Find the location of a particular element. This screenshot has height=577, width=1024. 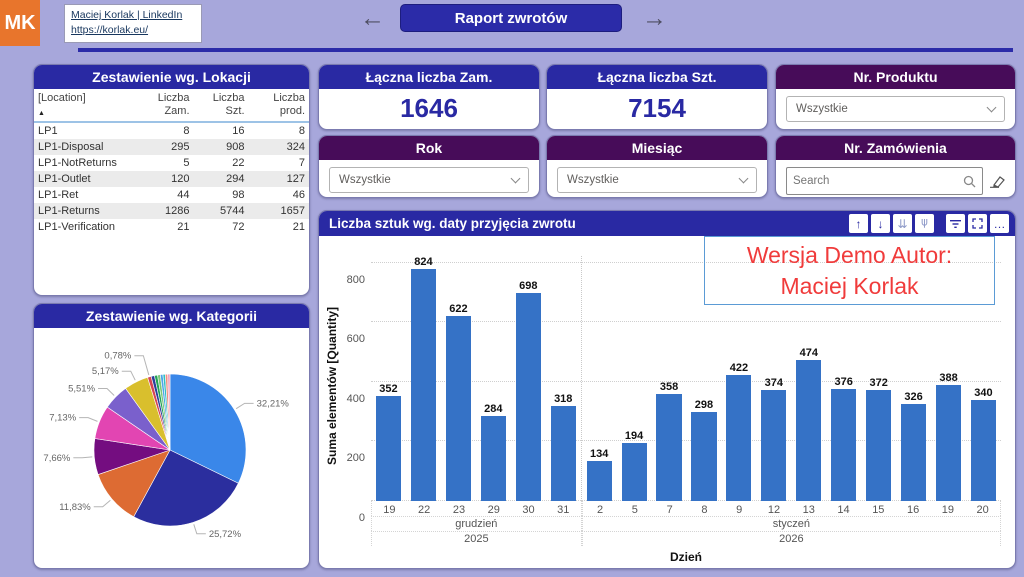

month-dropdown: Wszystkie is located at coordinates (657, 180).